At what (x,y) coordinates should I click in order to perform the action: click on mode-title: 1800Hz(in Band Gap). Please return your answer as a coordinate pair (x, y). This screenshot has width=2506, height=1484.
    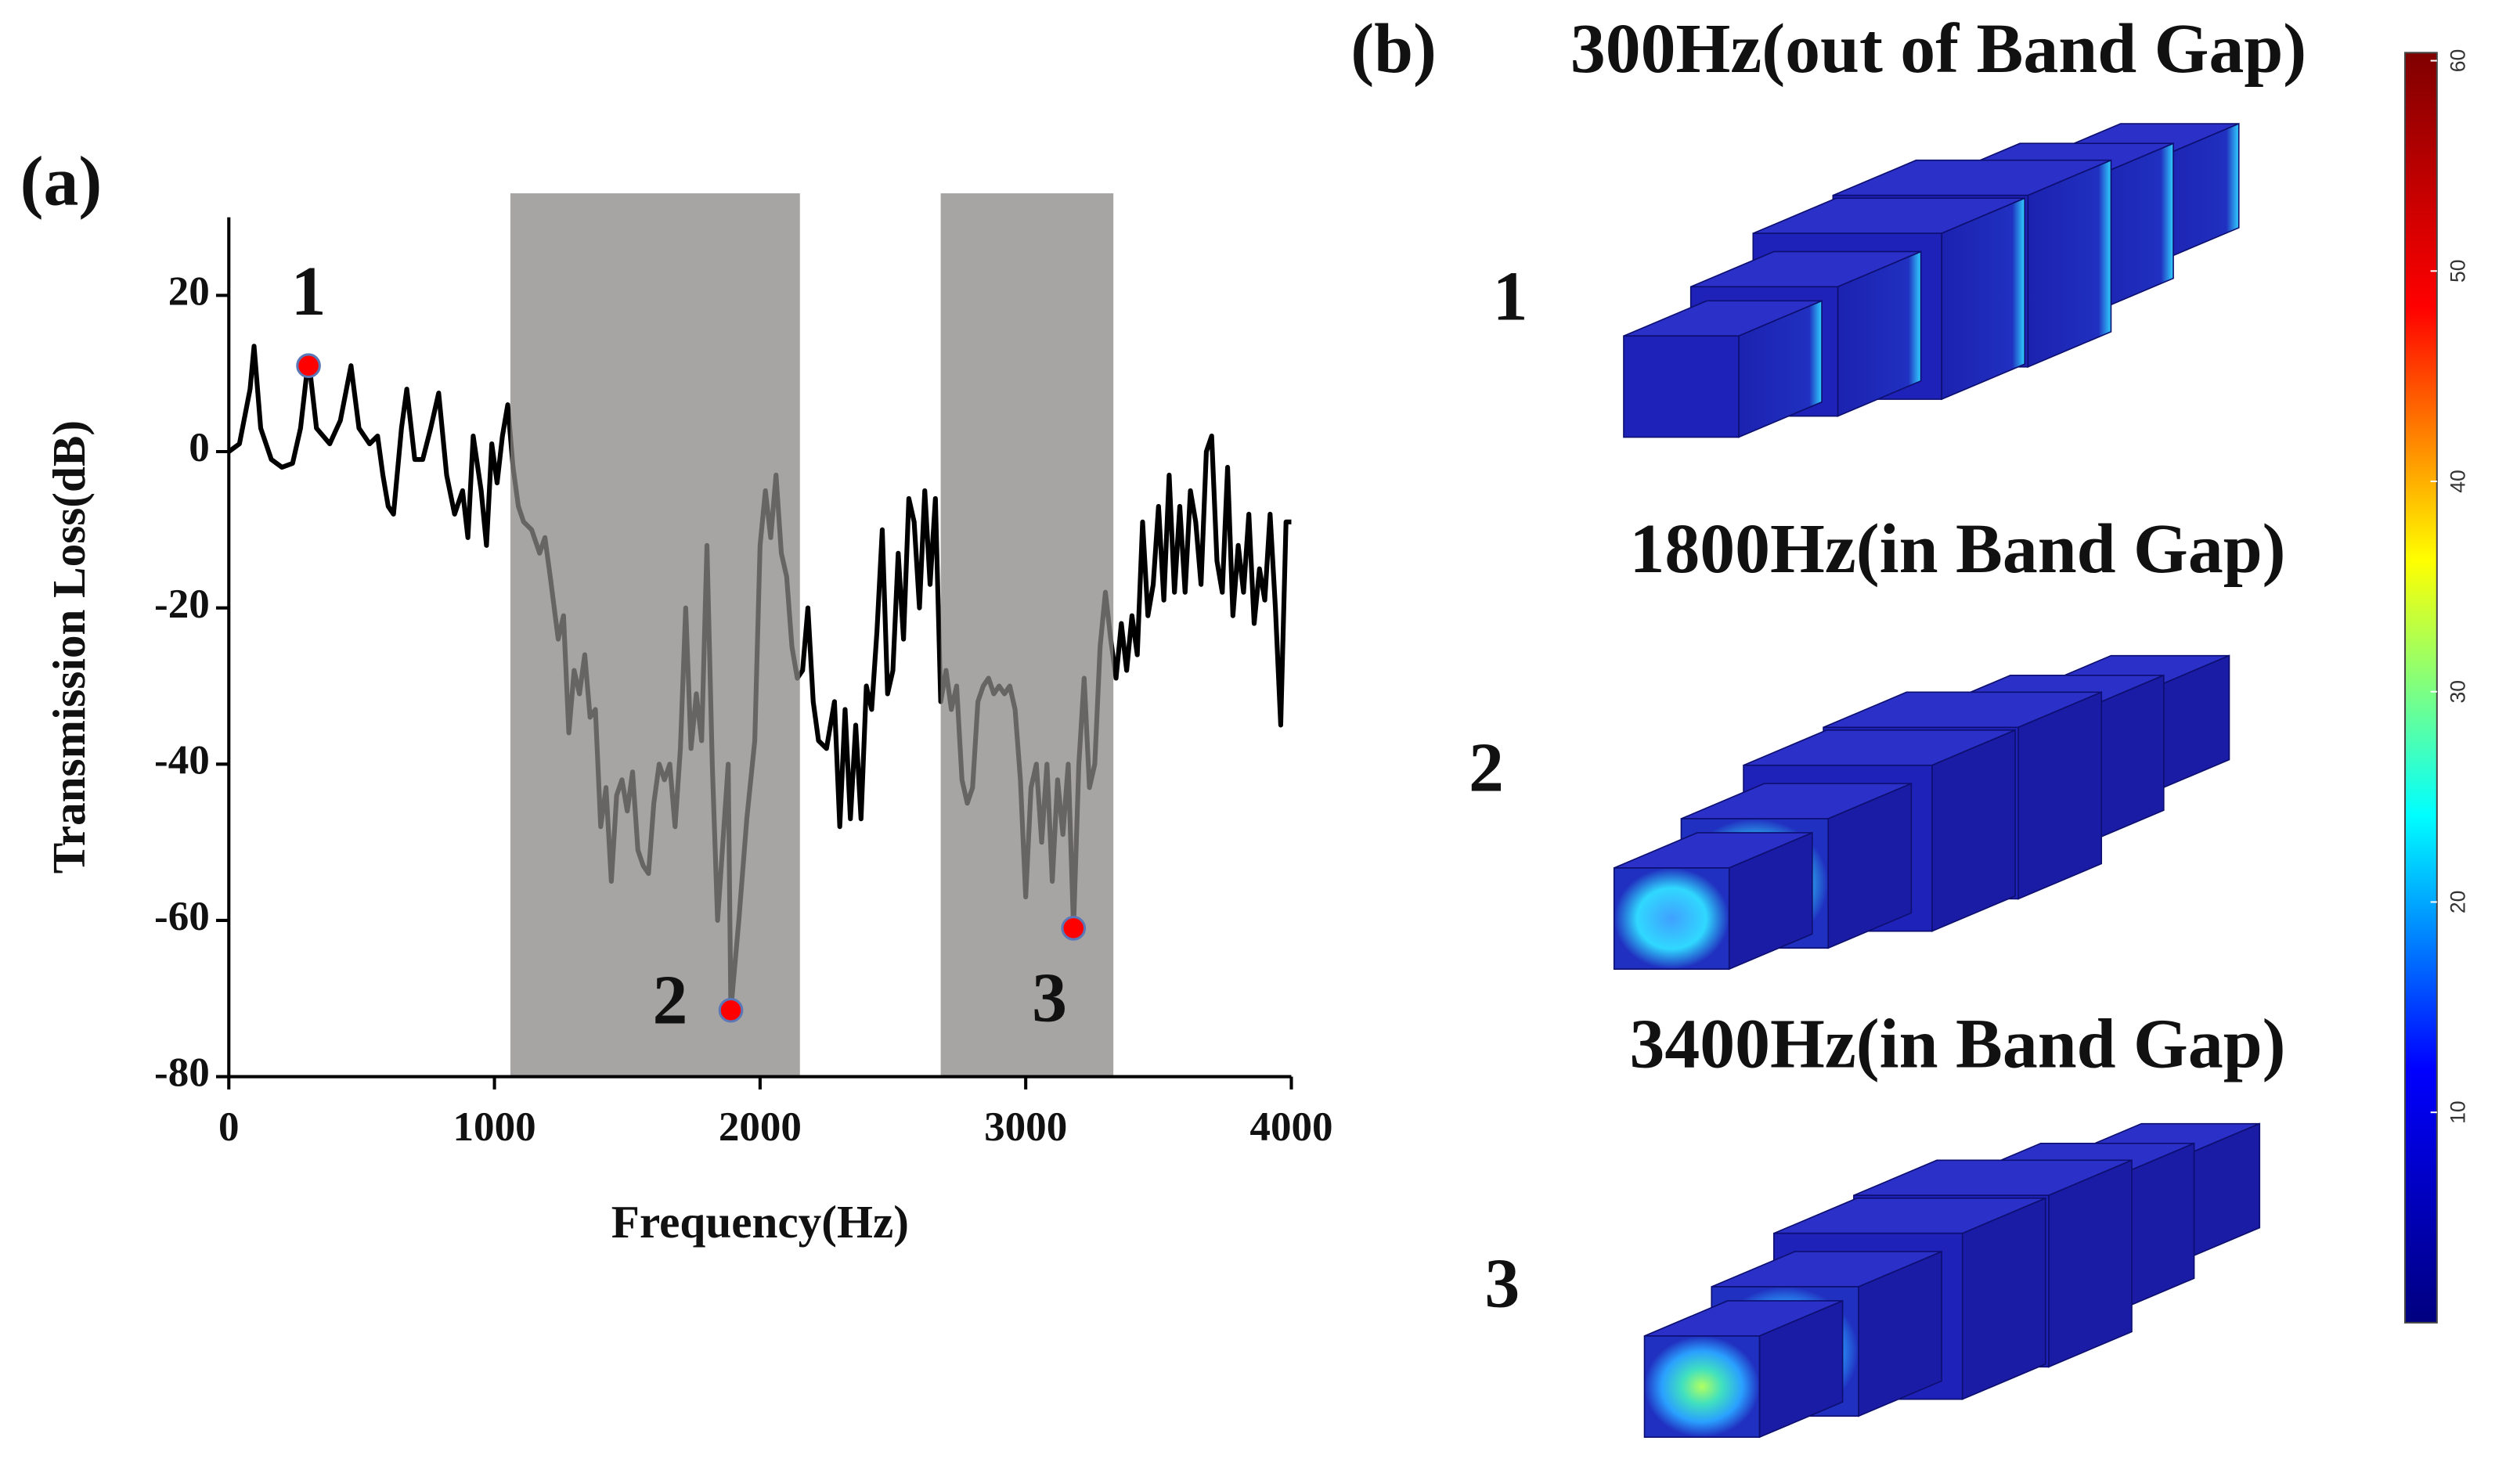
    Looking at the image, I should click on (1957, 549).